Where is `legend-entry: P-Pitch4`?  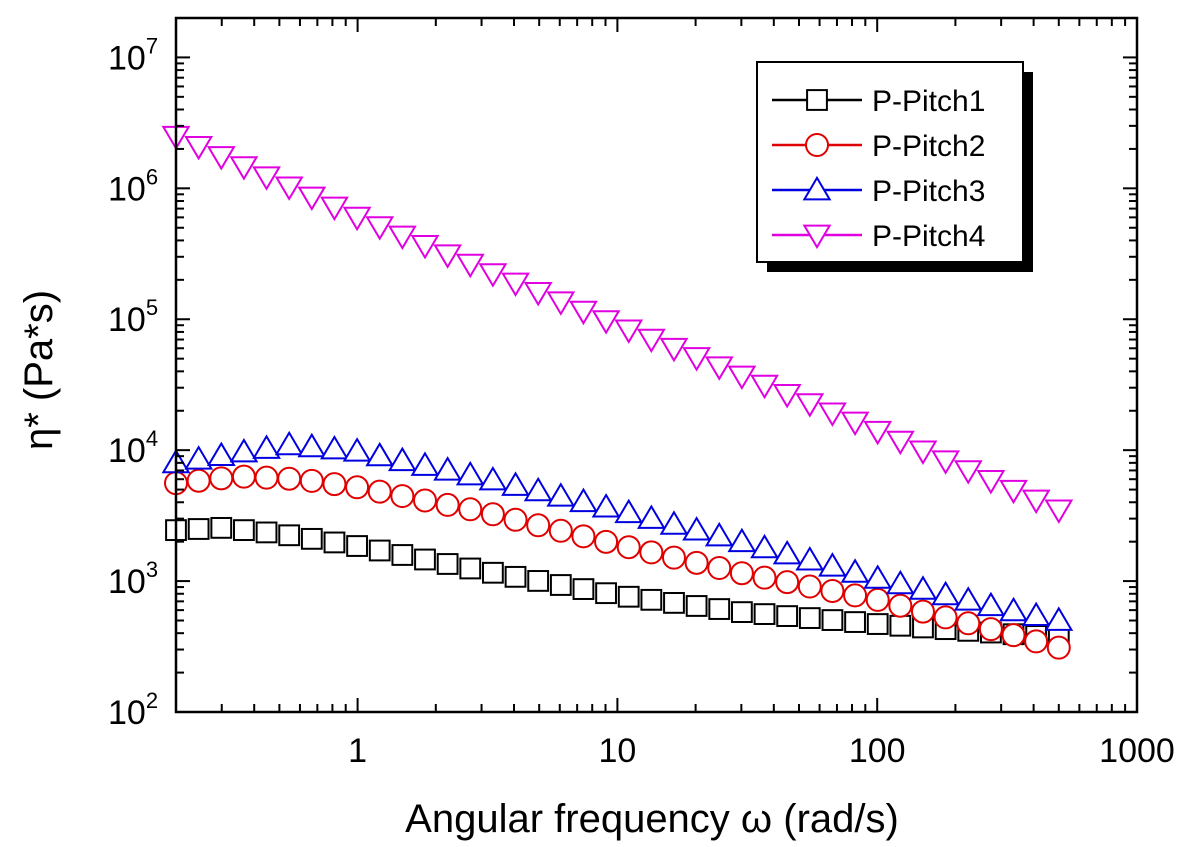 legend-entry: P-Pitch4 is located at coordinates (878, 236).